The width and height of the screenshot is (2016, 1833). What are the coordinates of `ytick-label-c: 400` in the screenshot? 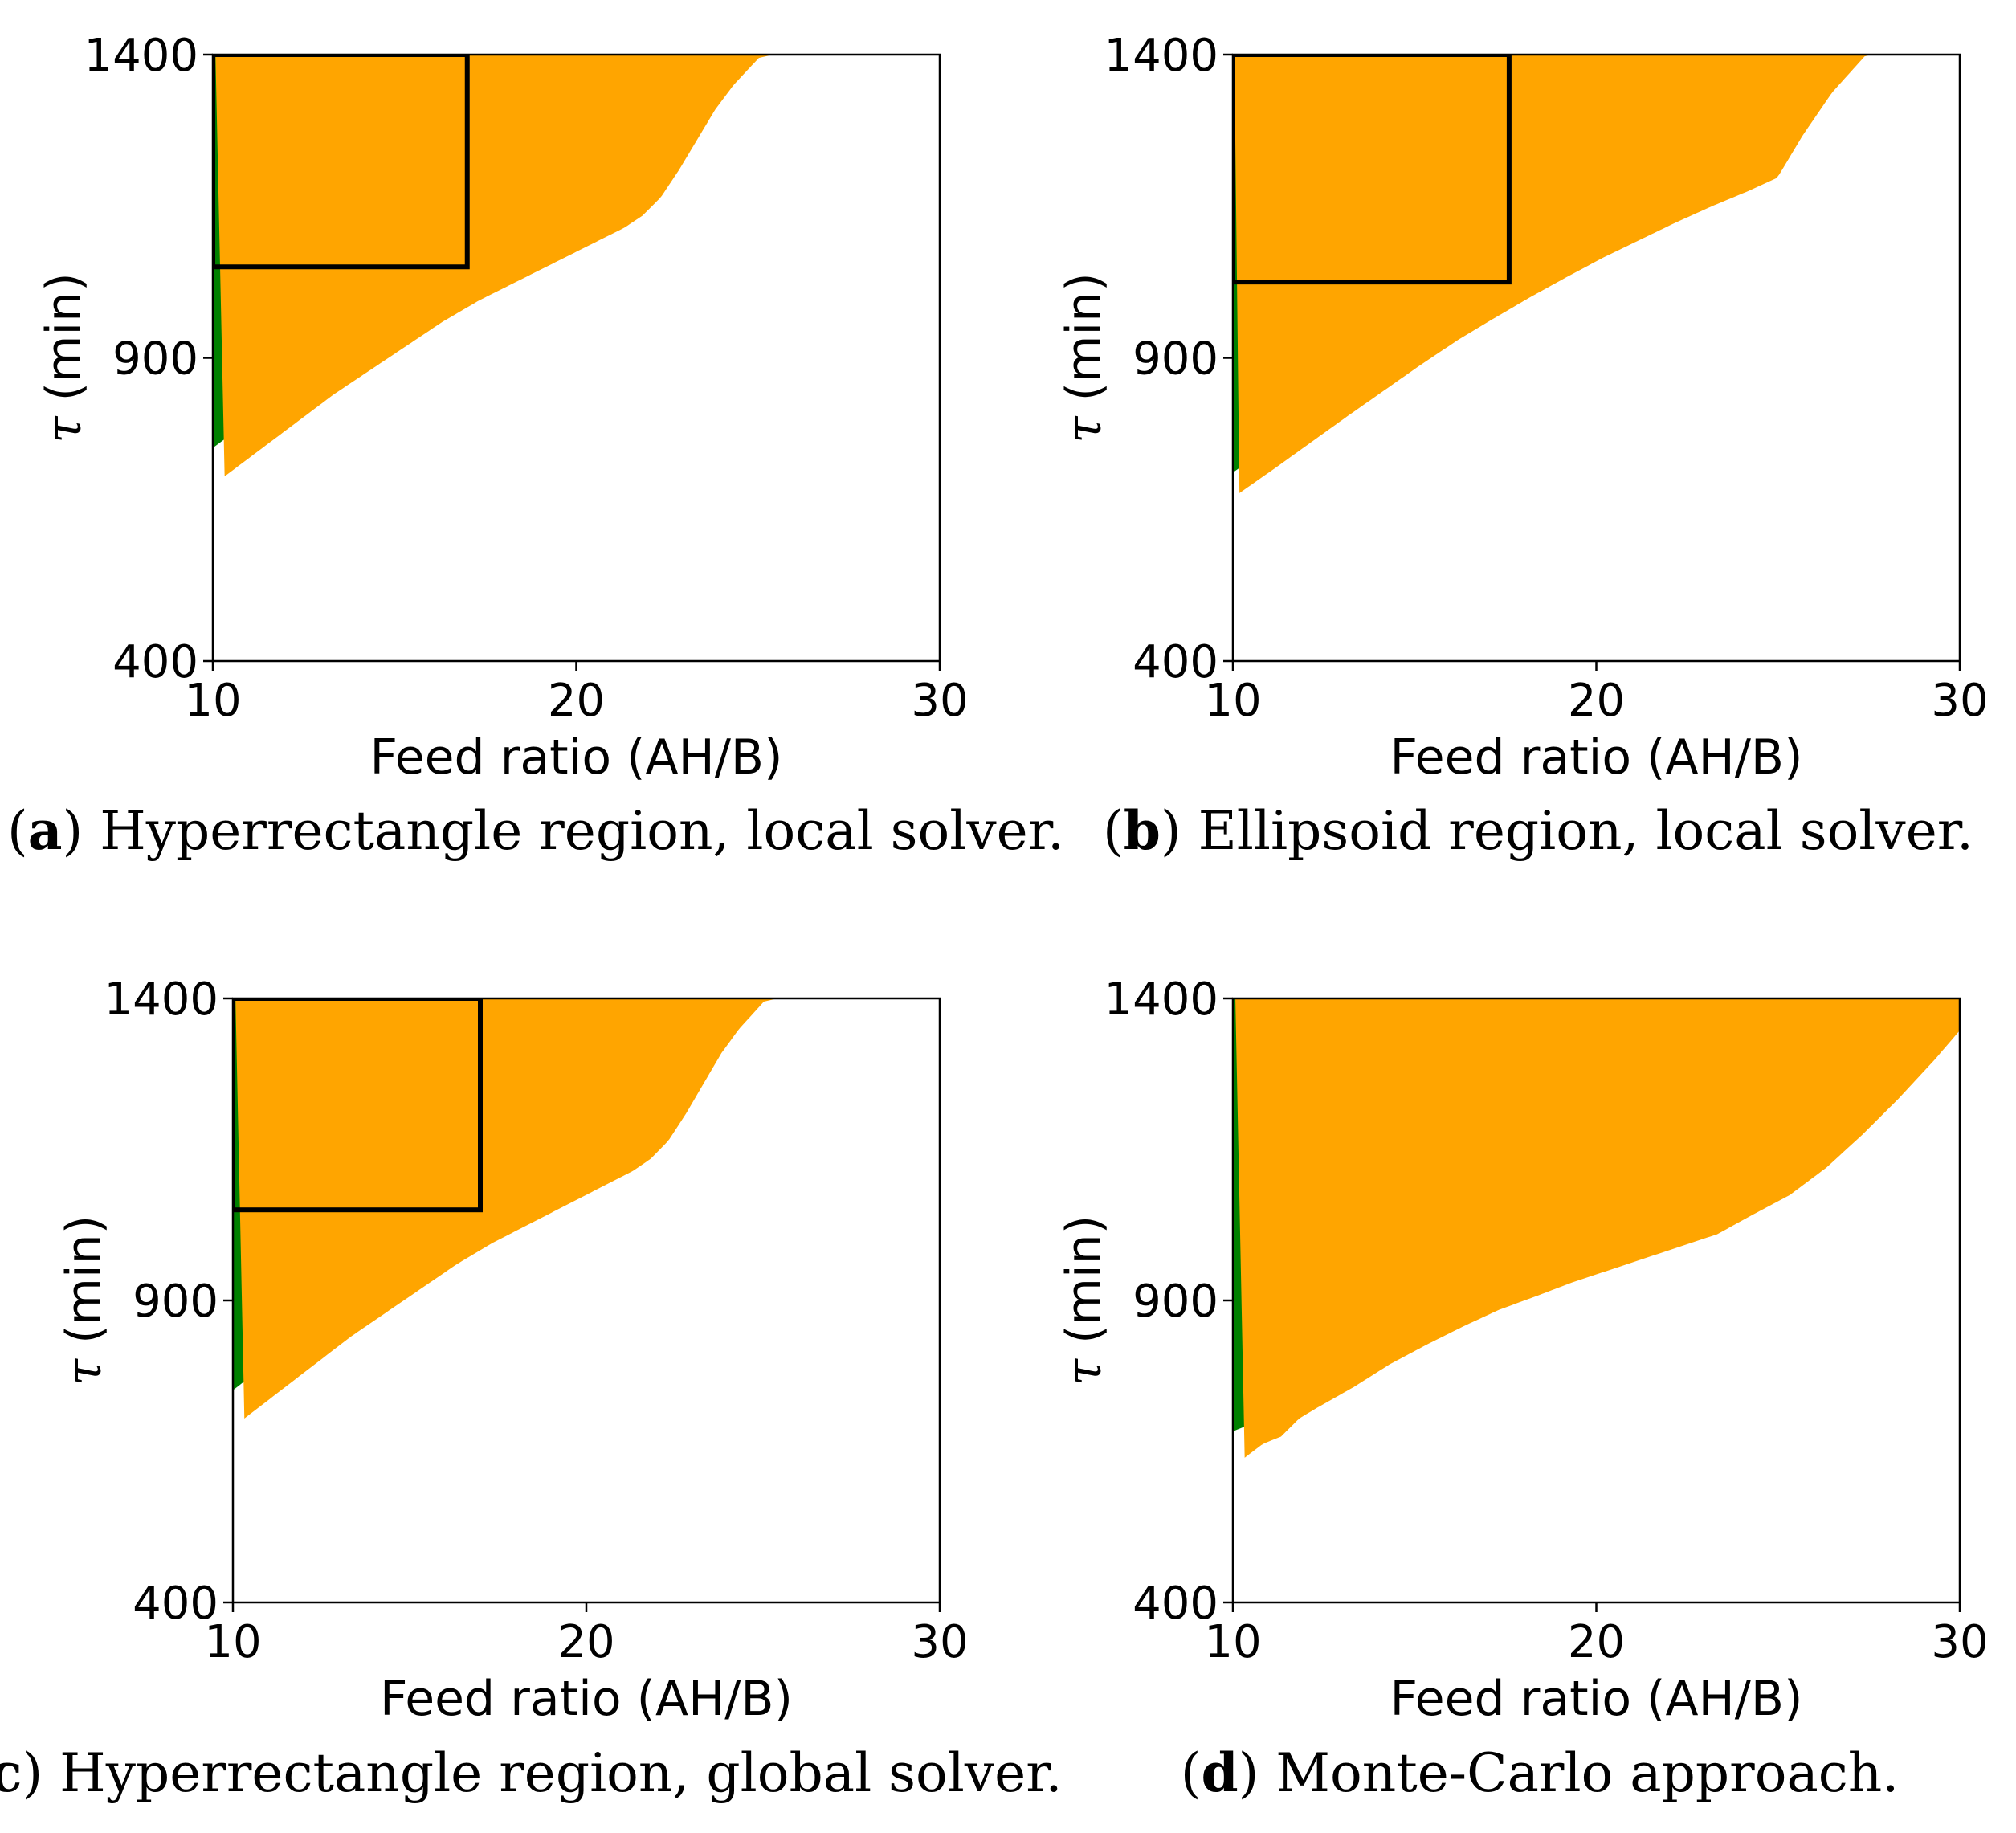 It's located at (175, 1604).